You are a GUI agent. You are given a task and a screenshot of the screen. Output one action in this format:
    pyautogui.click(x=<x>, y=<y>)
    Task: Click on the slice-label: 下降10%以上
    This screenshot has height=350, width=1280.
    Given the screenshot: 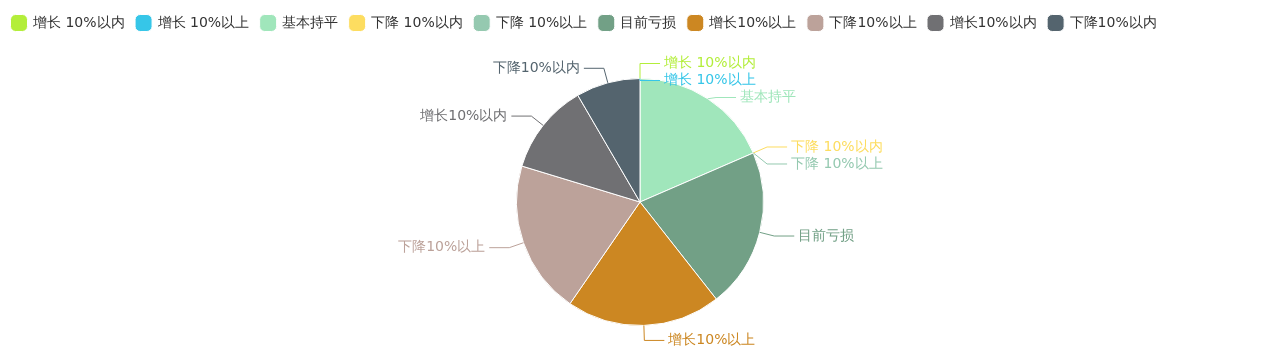 What is the action you would take?
    pyautogui.click(x=442, y=246)
    